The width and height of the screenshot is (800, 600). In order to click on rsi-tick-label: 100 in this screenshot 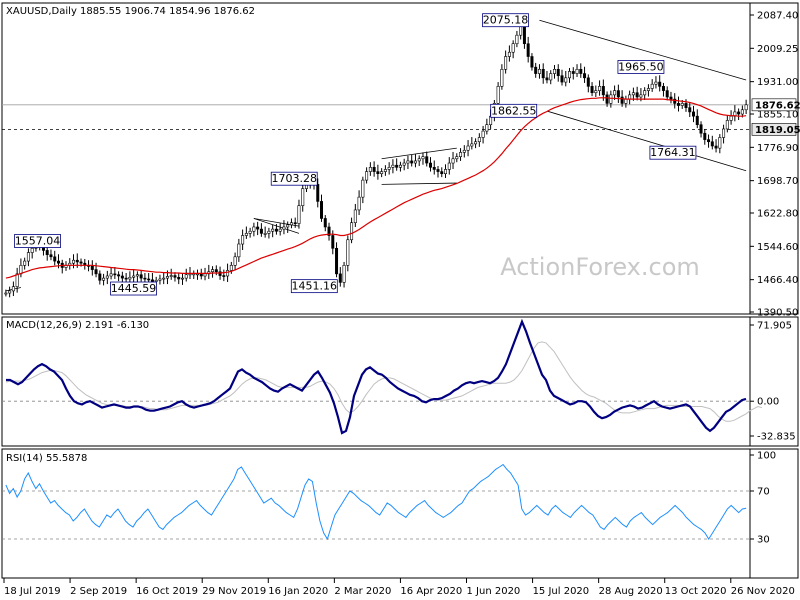, I will do `click(766, 456)`.